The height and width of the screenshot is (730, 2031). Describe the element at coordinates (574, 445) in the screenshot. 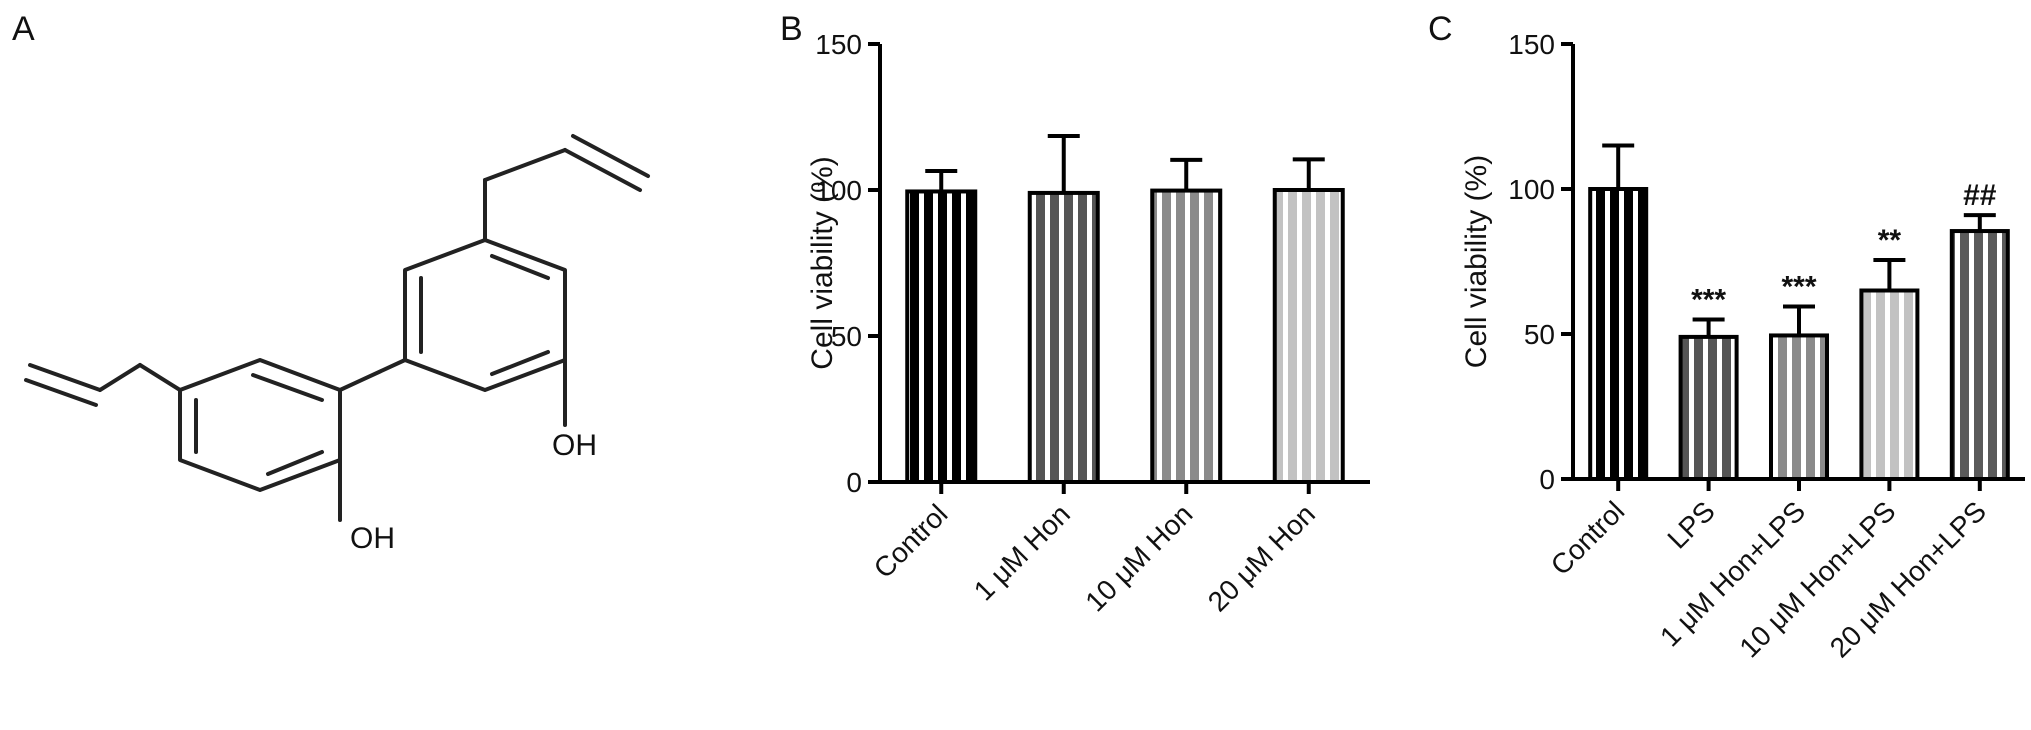

I see `hydroxyl-label-right: OH` at that location.